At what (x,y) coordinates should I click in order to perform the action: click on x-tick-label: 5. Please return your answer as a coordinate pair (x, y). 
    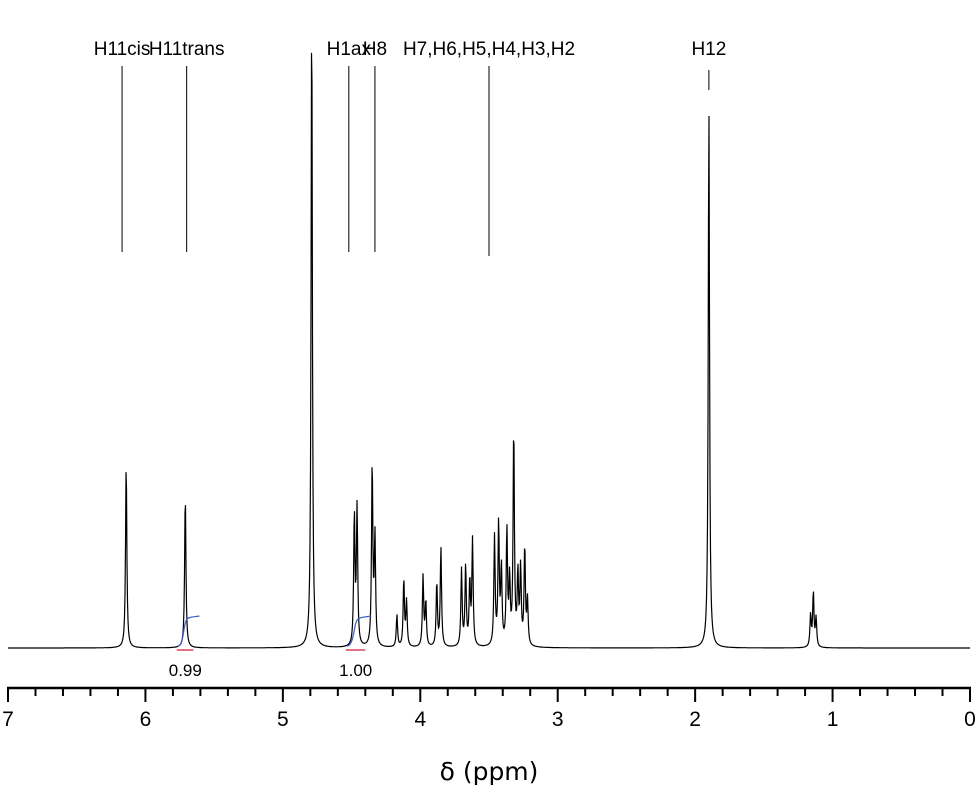
    Looking at the image, I should click on (283, 719).